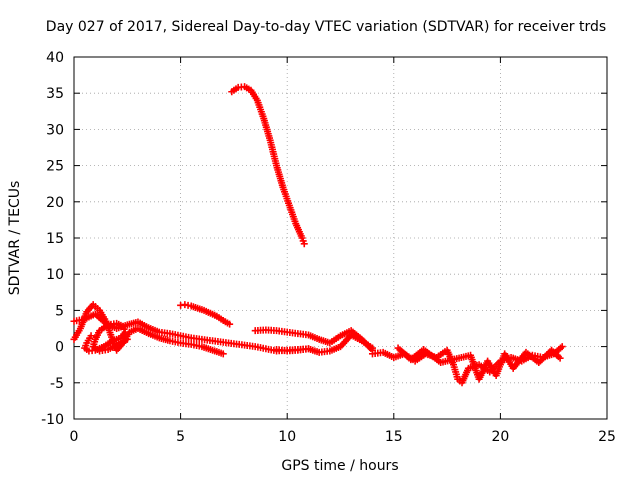 The width and height of the screenshot is (640, 480). I want to click on y-axis-label: SDTVAR / TECUs, so click(15, 238).